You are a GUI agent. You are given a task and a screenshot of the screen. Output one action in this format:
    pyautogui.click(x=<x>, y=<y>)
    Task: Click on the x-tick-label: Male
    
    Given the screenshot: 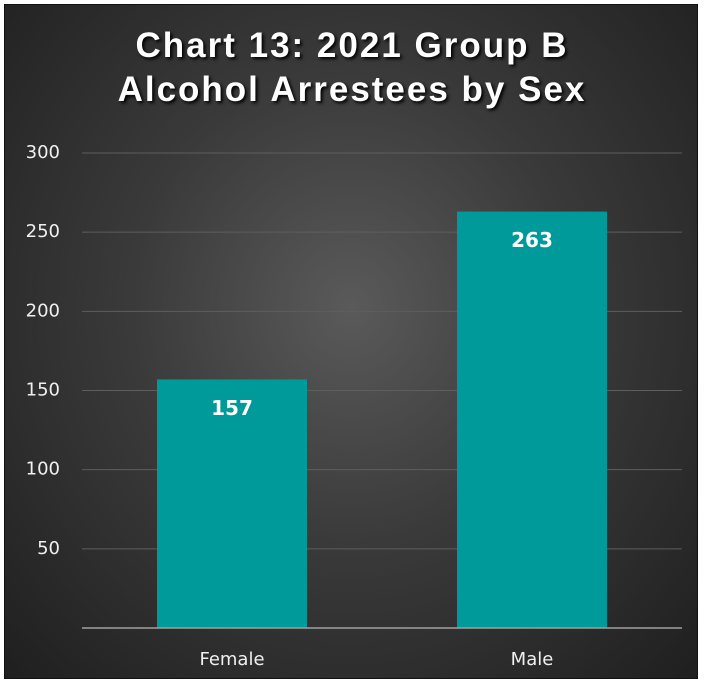 What is the action you would take?
    pyautogui.click(x=532, y=659)
    